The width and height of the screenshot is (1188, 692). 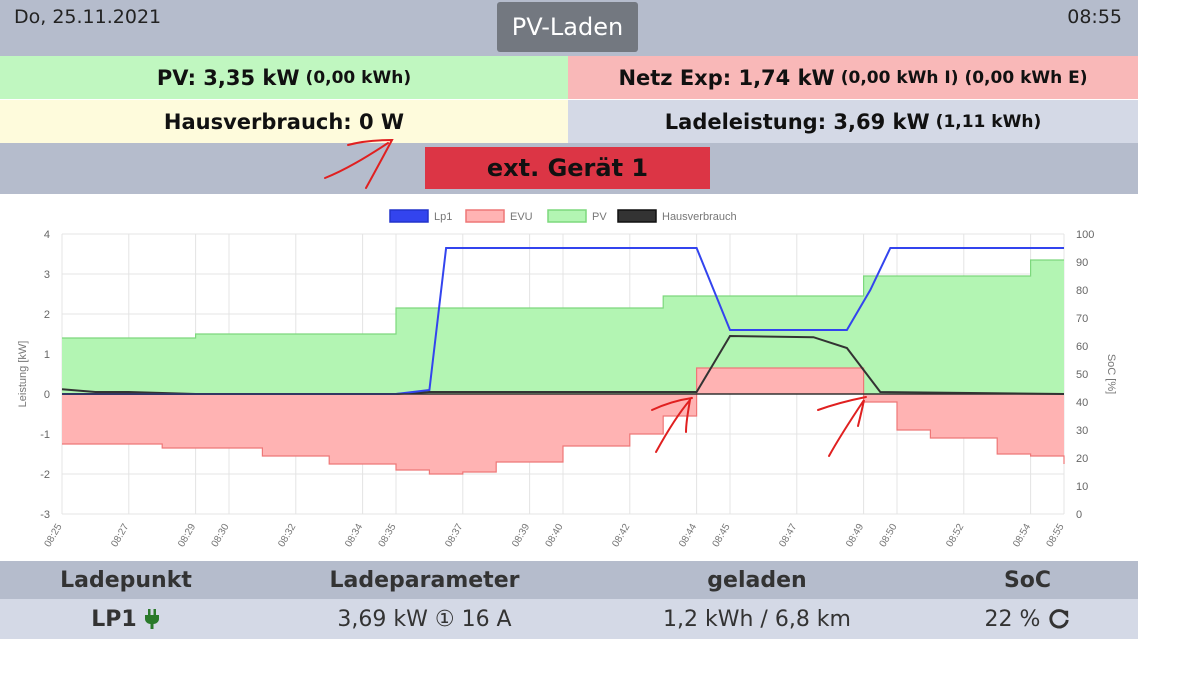 I want to click on plug-icon, so click(x=151, y=619).